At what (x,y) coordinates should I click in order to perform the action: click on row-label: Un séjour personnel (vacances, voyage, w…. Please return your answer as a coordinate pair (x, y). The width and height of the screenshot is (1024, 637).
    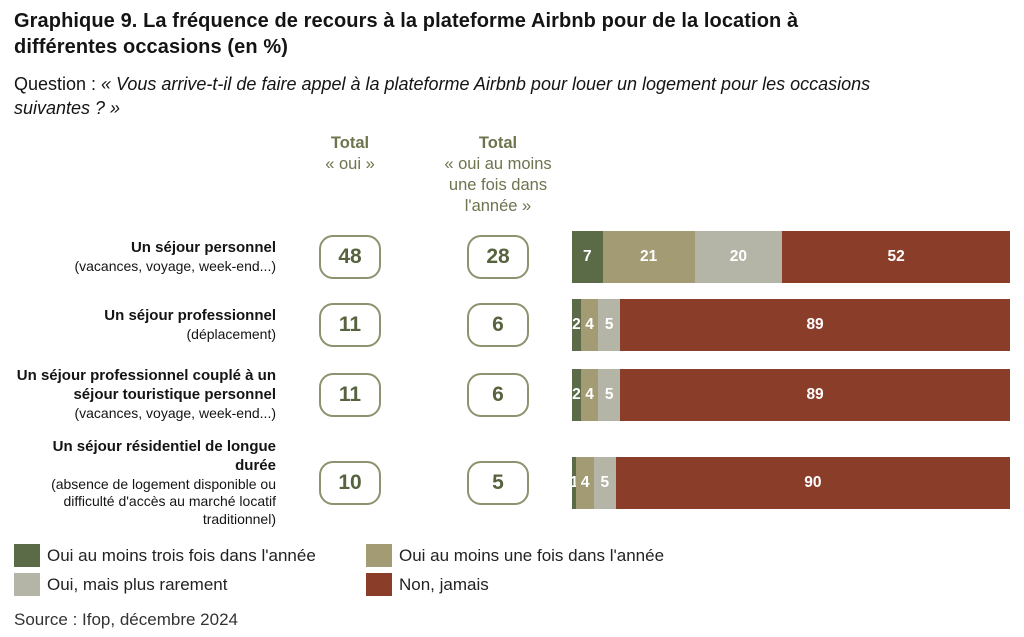
    Looking at the image, I should click on (145, 257).